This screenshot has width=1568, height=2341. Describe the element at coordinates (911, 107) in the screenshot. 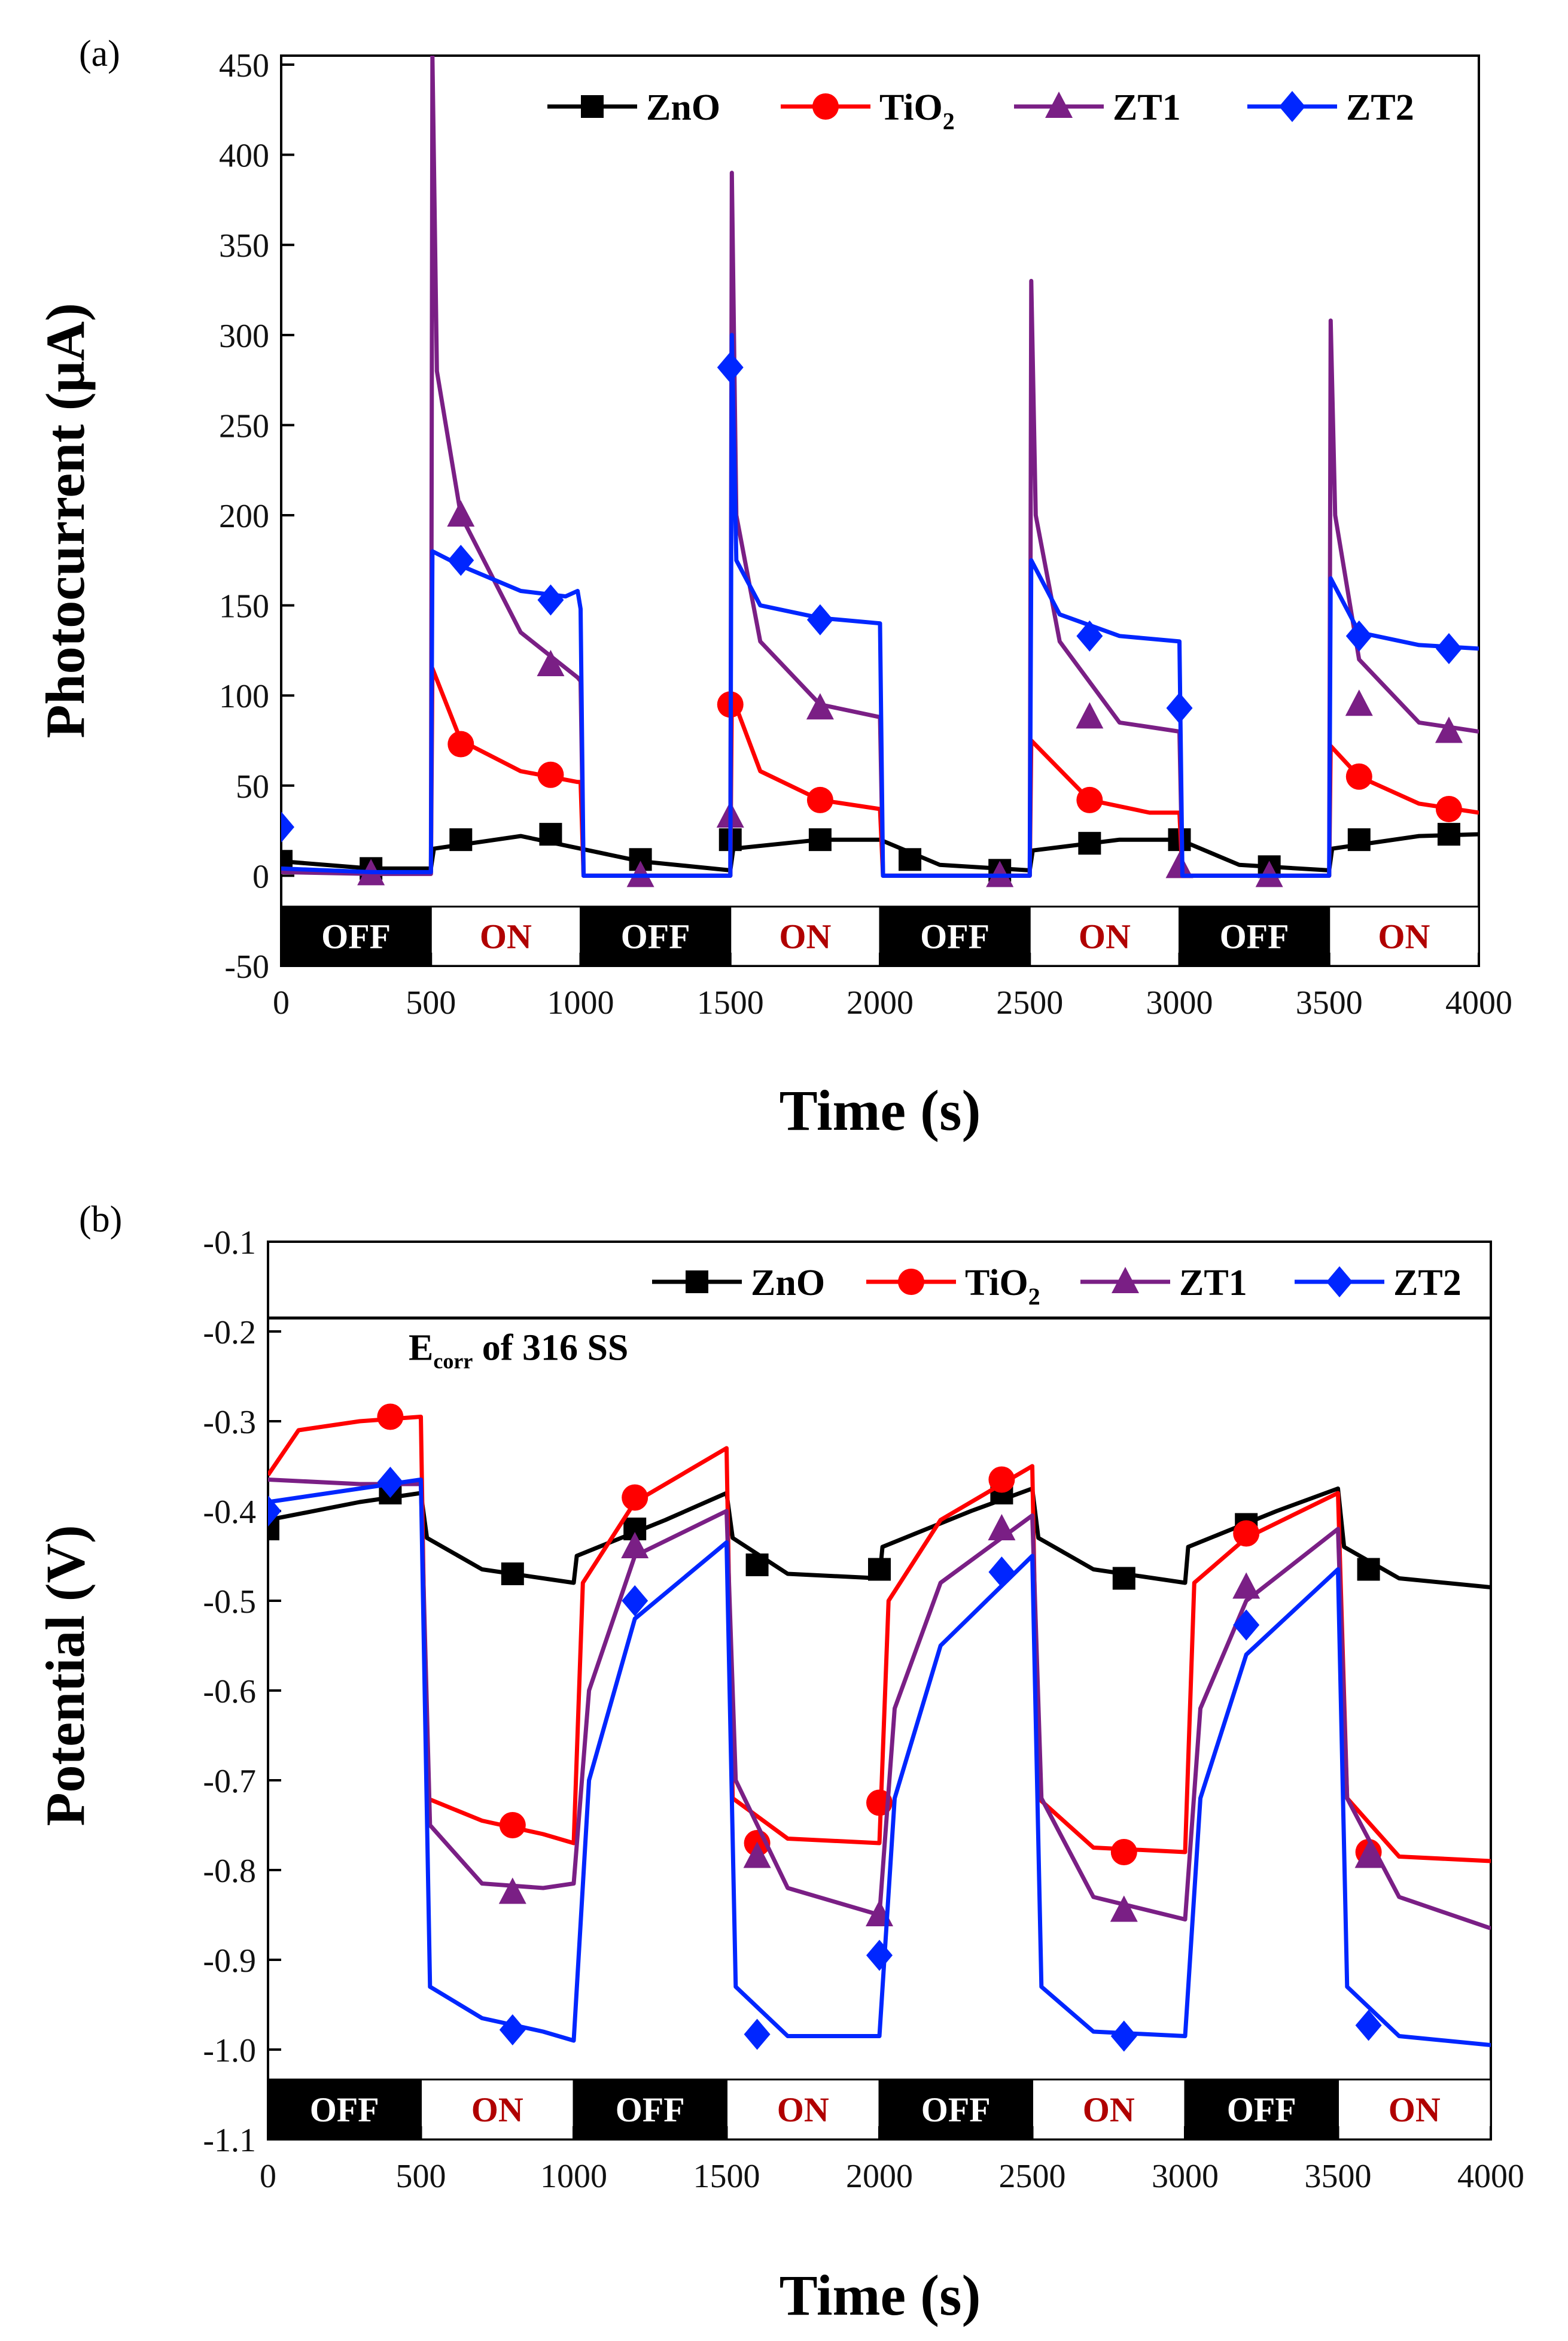

I see `legend-label-text: TiO` at that location.